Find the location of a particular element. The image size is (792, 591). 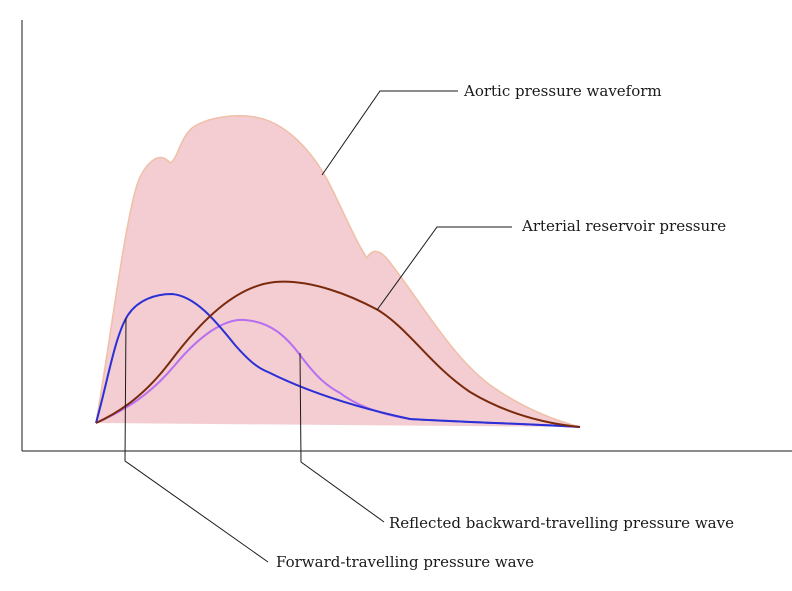

forward-label: Forward-travelling pressure wave is located at coordinates (405, 562).